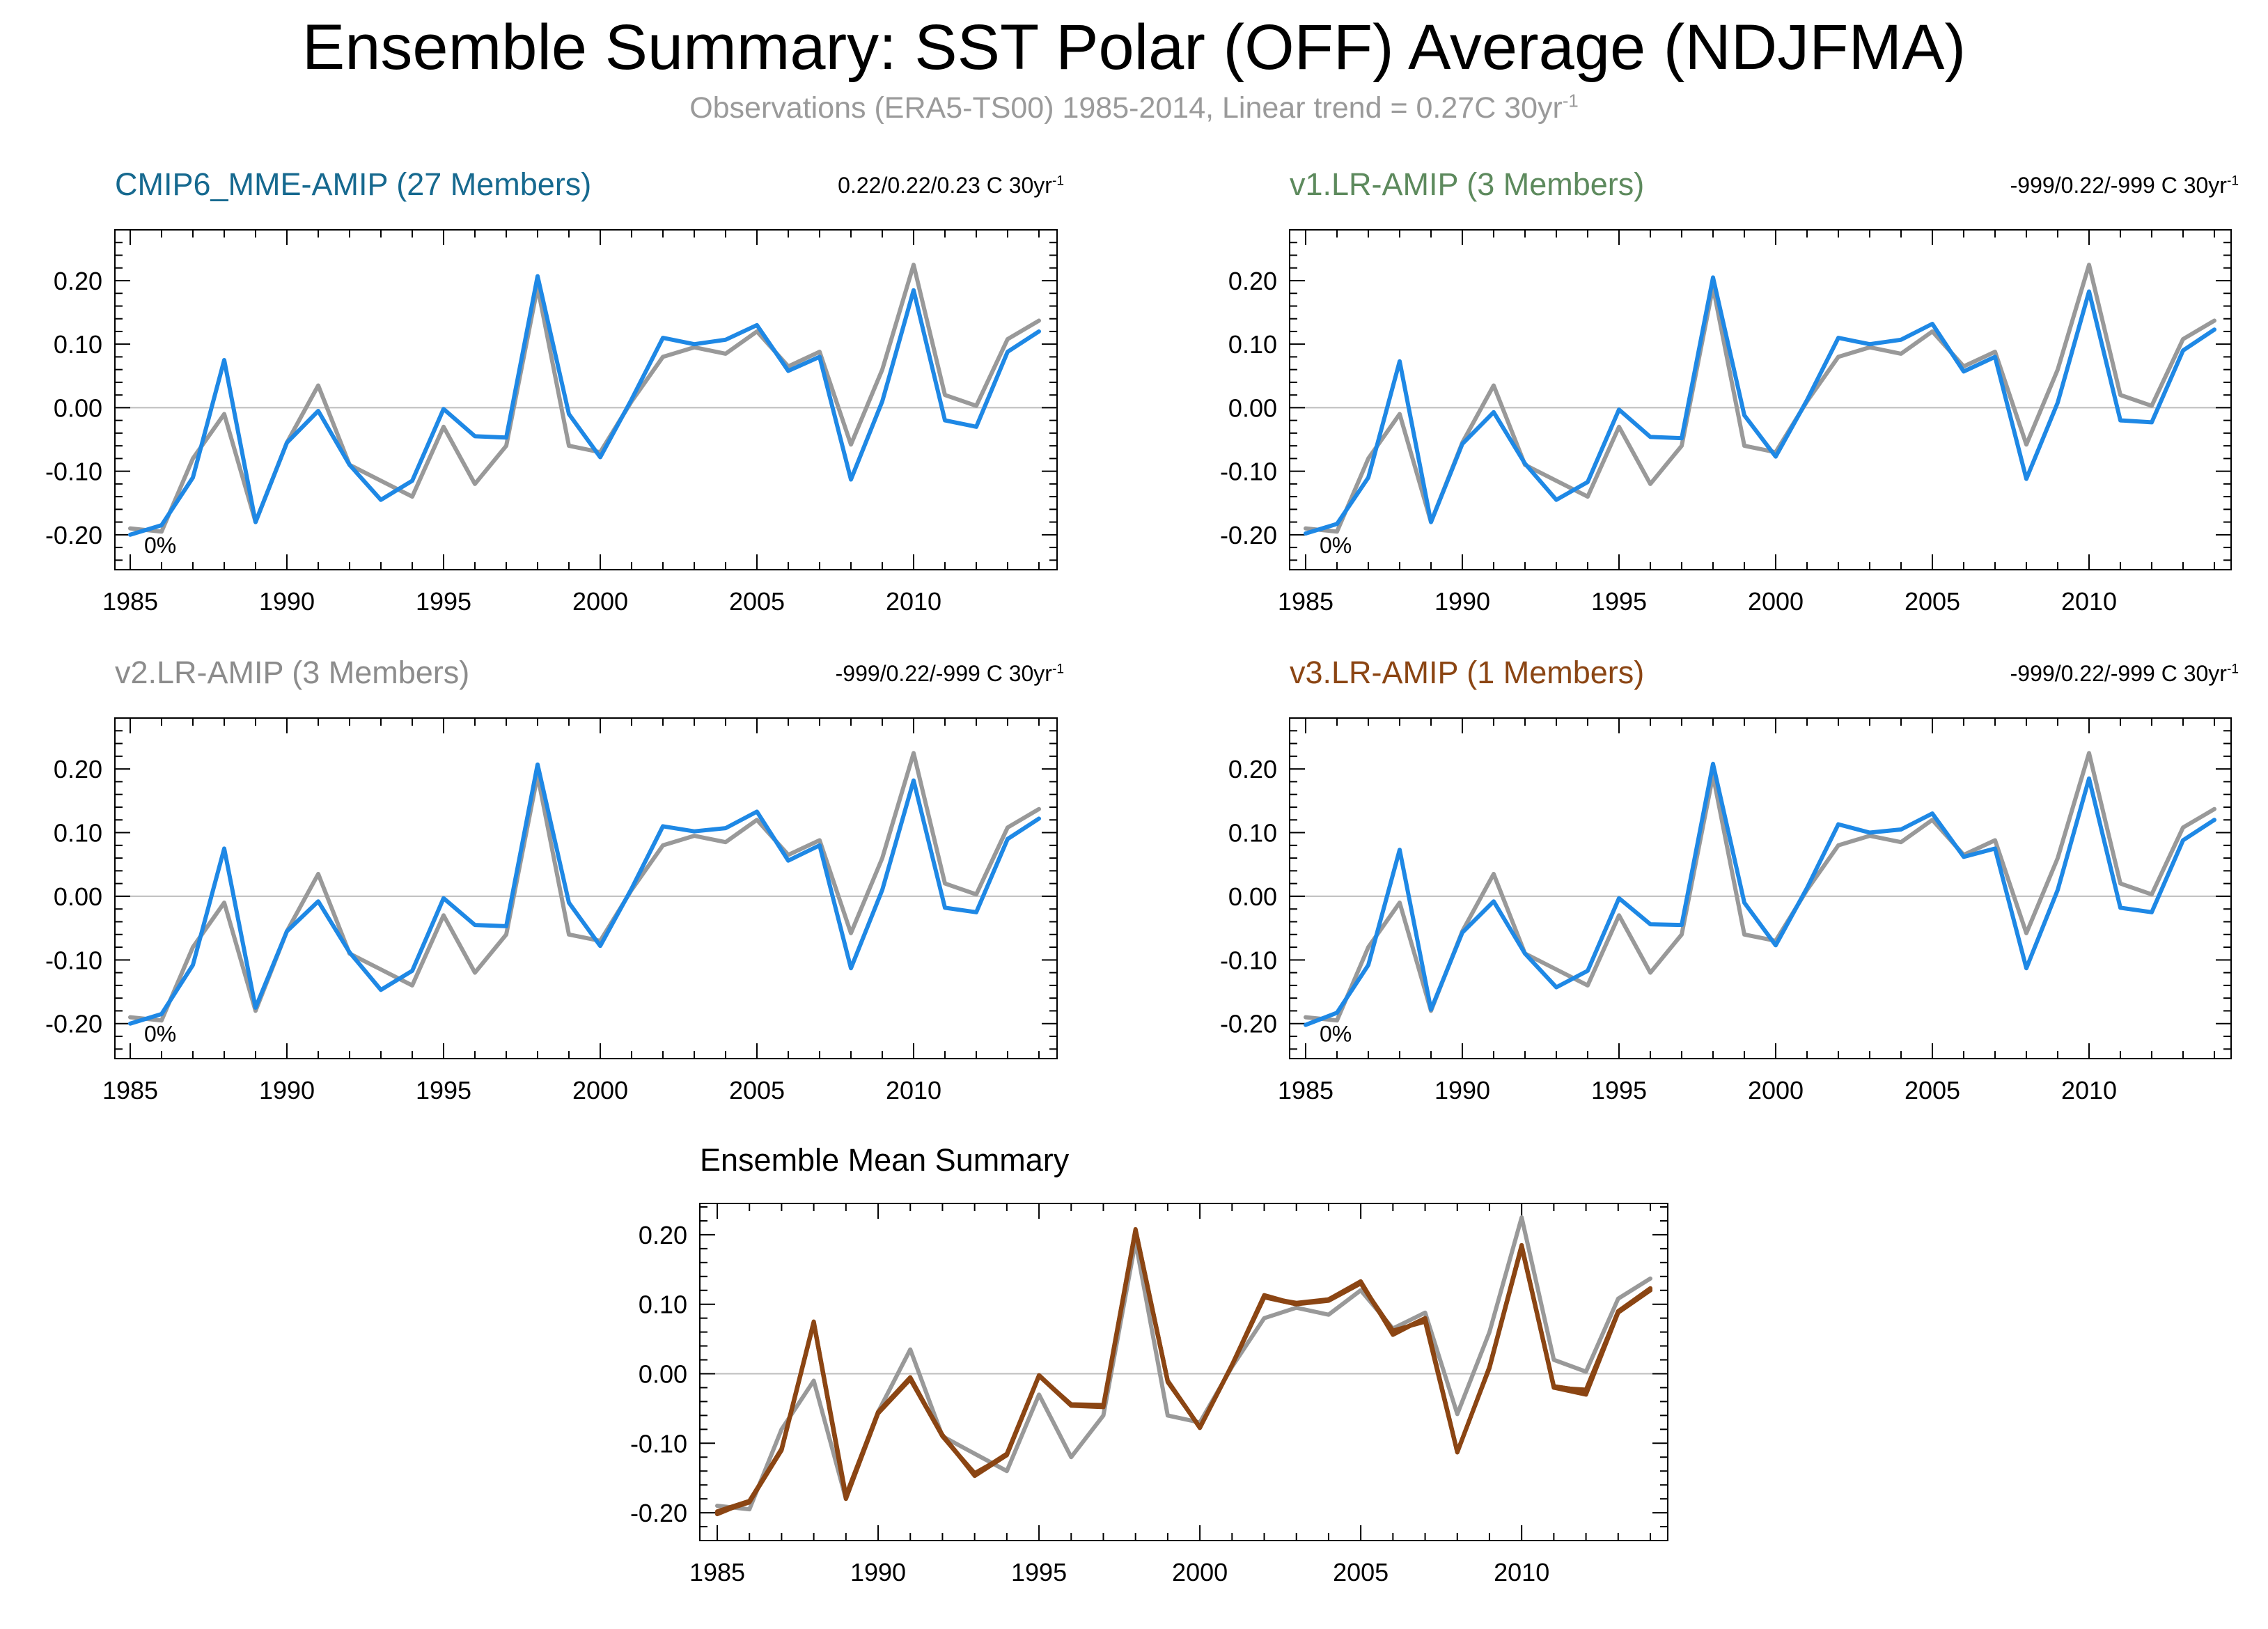 This screenshot has width=2268, height=1629. What do you see at coordinates (1467, 184) in the screenshot?
I see `panel-title-v1: v1.LR-AMIP (3 Members)` at bounding box center [1467, 184].